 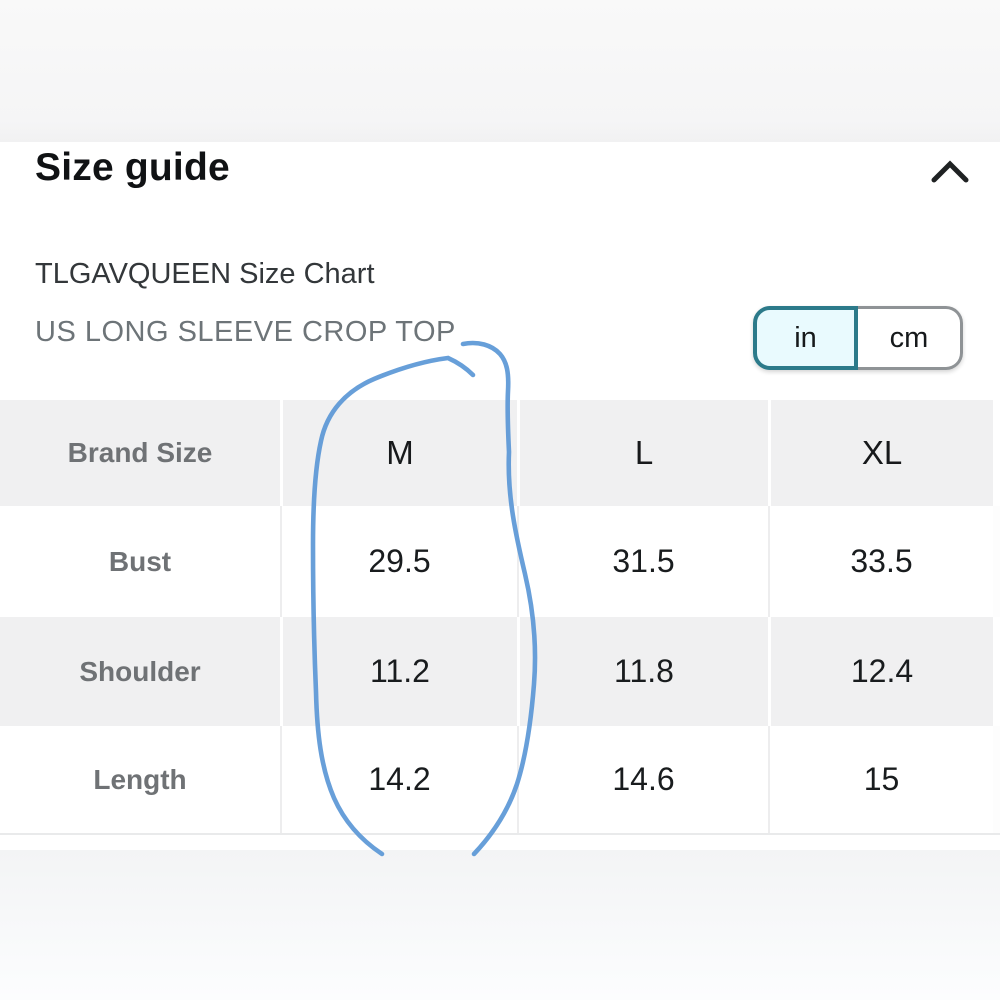 I want to click on table-row-shoulder: Shoulder 11.2 11.8 12.4, so click(x=500, y=671).